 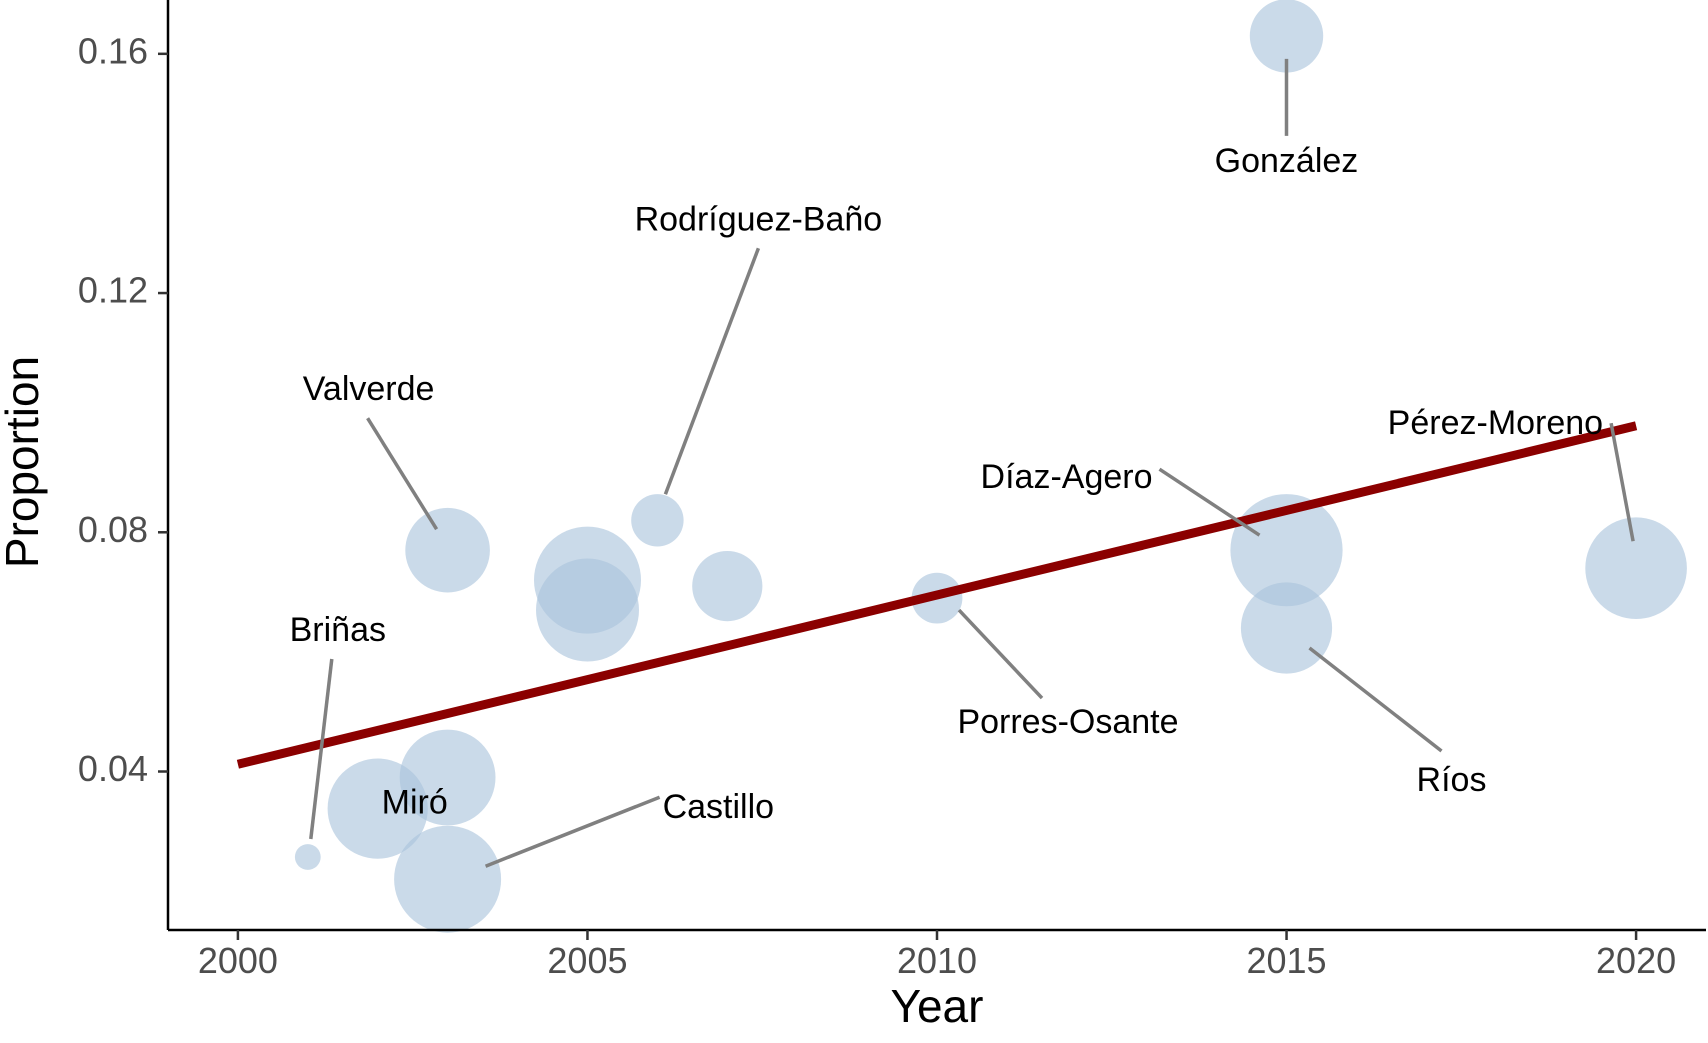 What do you see at coordinates (1286, 960) in the screenshot?
I see `x-tick-label: 2015` at bounding box center [1286, 960].